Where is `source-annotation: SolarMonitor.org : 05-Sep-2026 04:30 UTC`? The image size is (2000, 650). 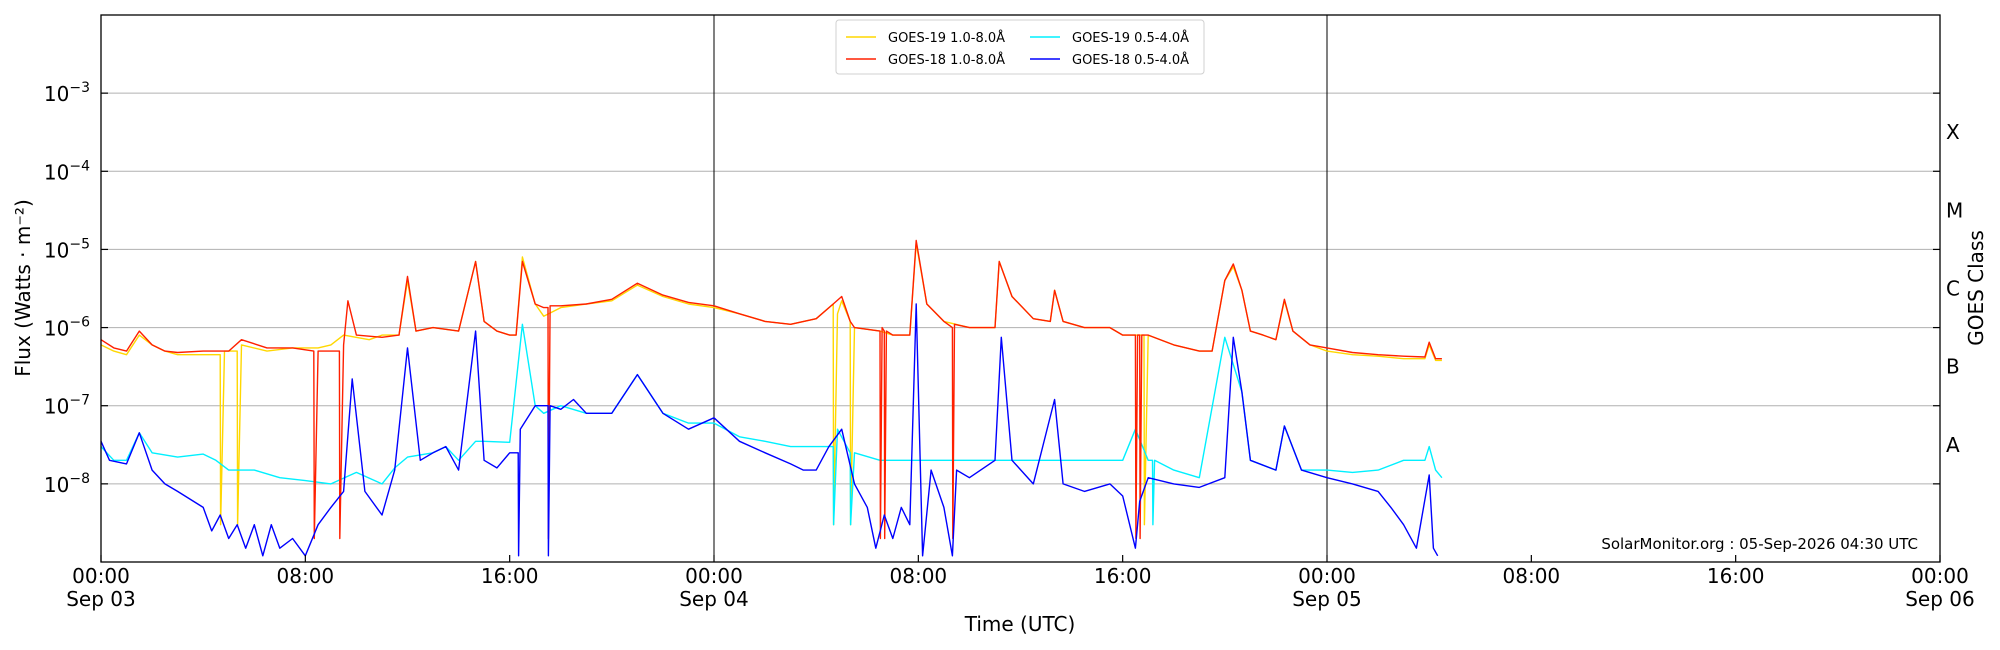 source-annotation: SolarMonitor.org : 05-Sep-2026 04:30 UTC is located at coordinates (1759, 544).